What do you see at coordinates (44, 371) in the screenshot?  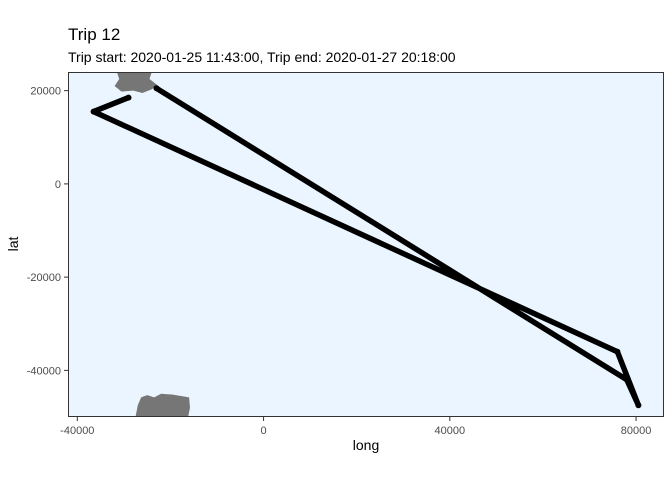 I see `y-tick-label: -40000` at bounding box center [44, 371].